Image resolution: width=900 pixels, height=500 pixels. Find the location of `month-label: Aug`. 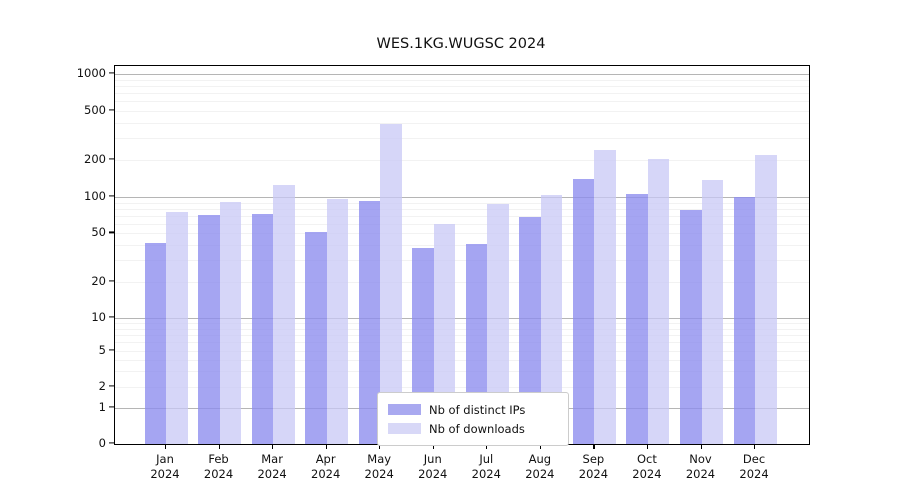

month-label: Aug is located at coordinates (540, 459).